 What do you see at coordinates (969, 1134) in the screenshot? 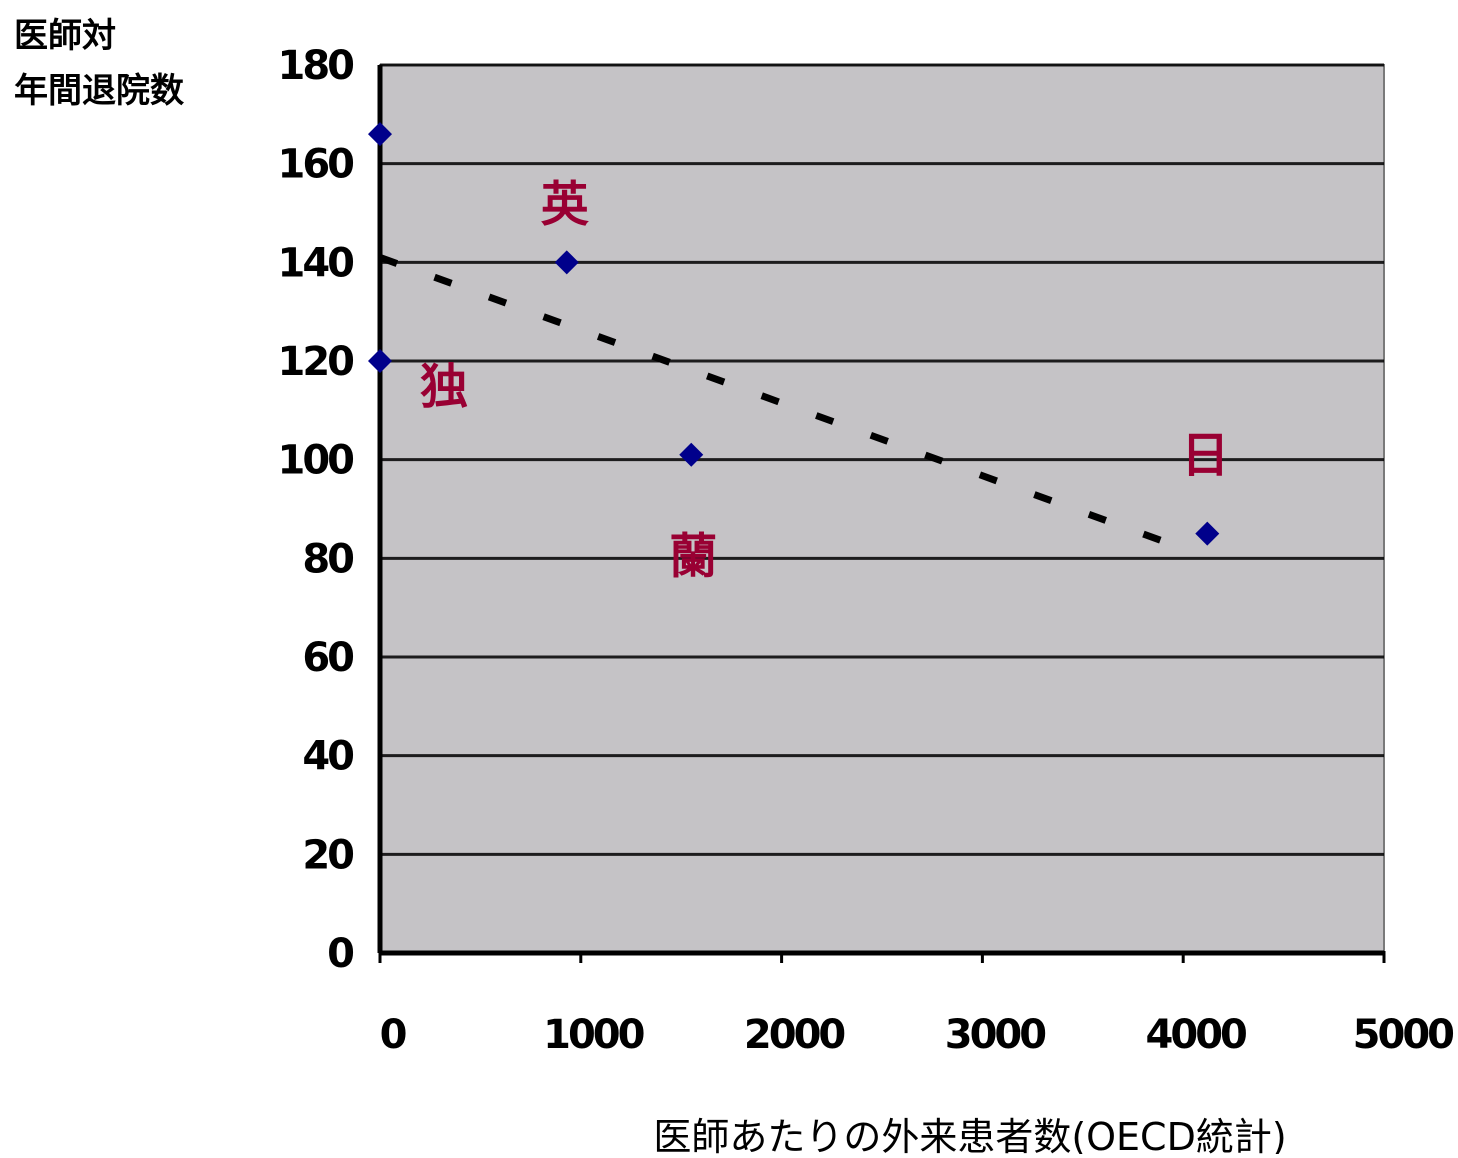
I see `x-axis-label: 医師あたりの外来患者数(OECD統計)` at bounding box center [969, 1134].